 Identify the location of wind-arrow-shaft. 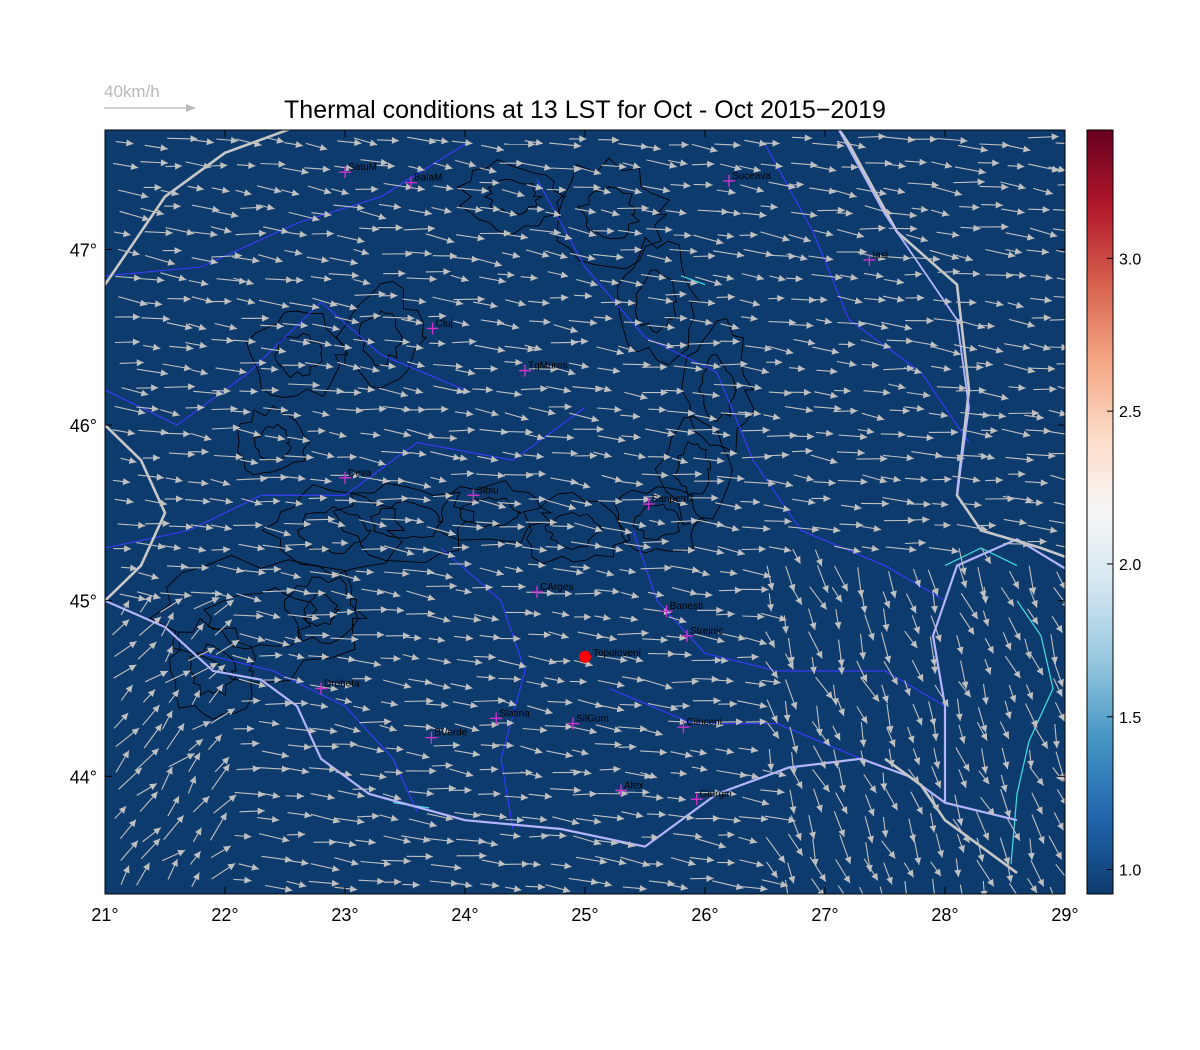
(881, 890).